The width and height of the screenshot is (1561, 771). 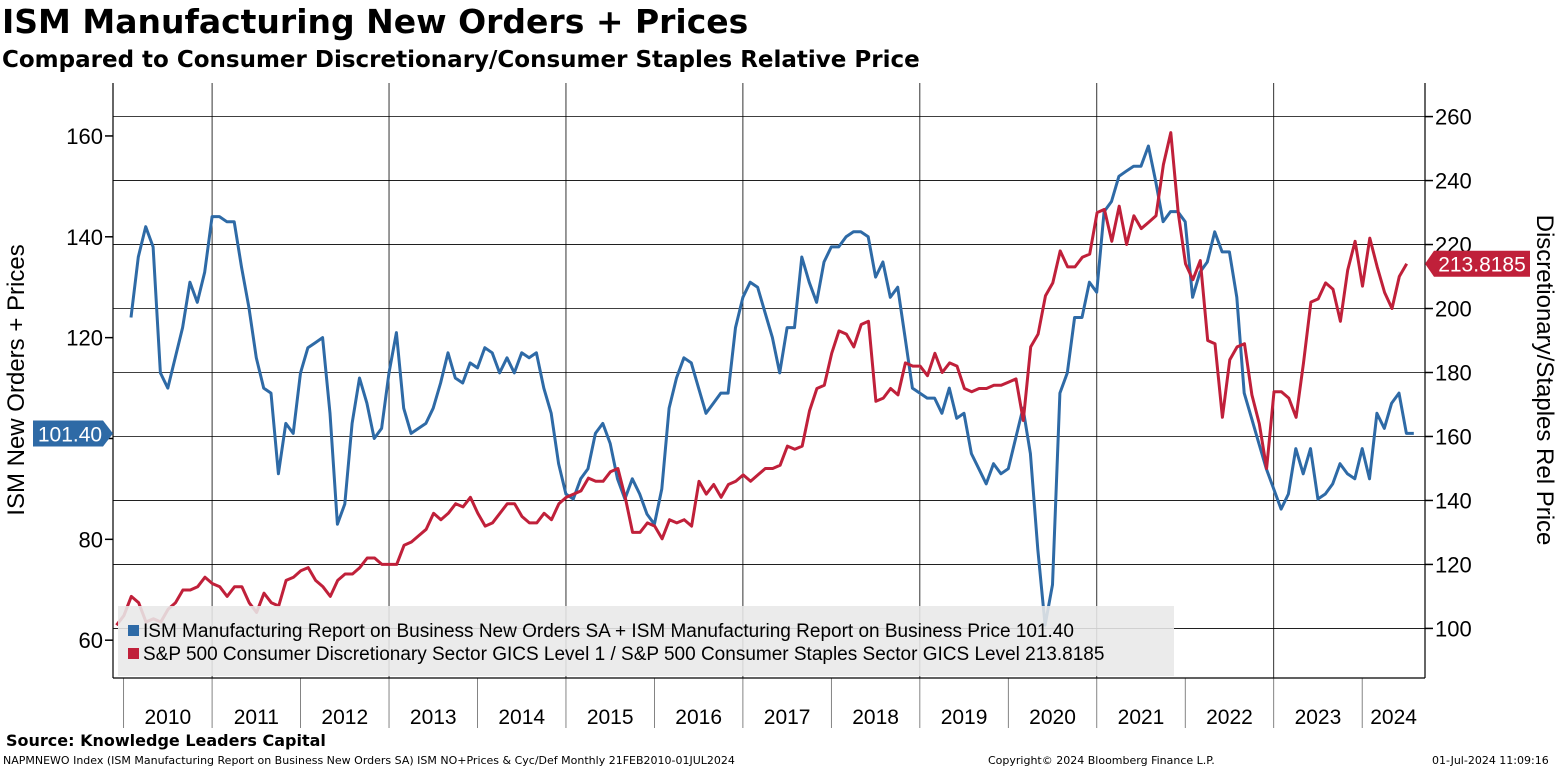 I want to click on last-value-tag-ism, so click(x=73, y=433).